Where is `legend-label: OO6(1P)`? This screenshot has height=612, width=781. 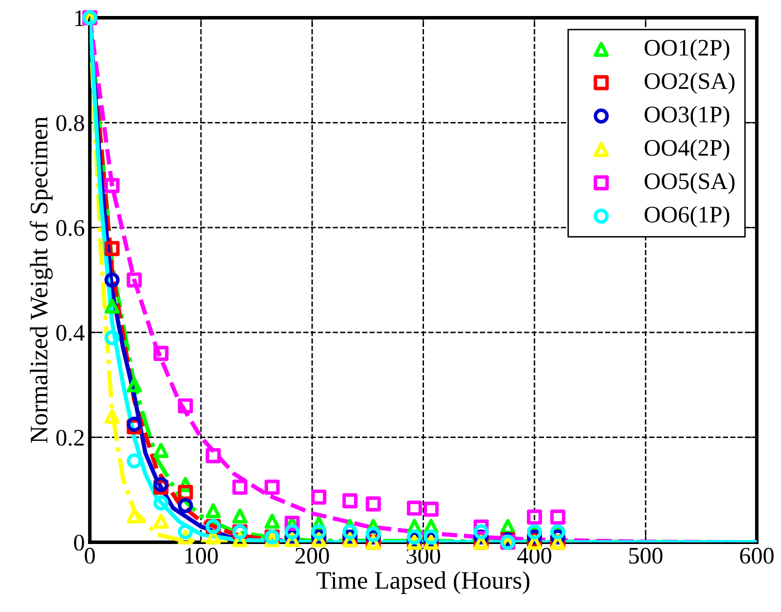 legend-label: OO6(1P) is located at coordinates (687, 217).